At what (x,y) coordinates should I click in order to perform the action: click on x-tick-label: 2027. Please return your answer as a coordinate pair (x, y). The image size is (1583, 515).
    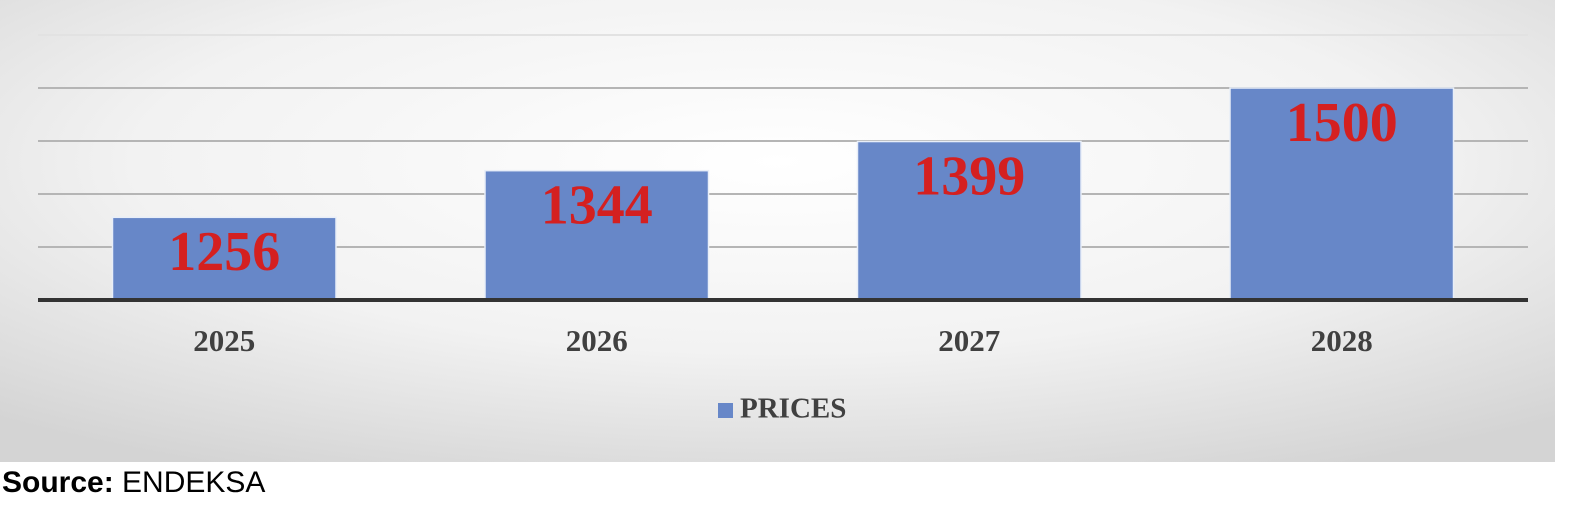
    Looking at the image, I should click on (969, 340).